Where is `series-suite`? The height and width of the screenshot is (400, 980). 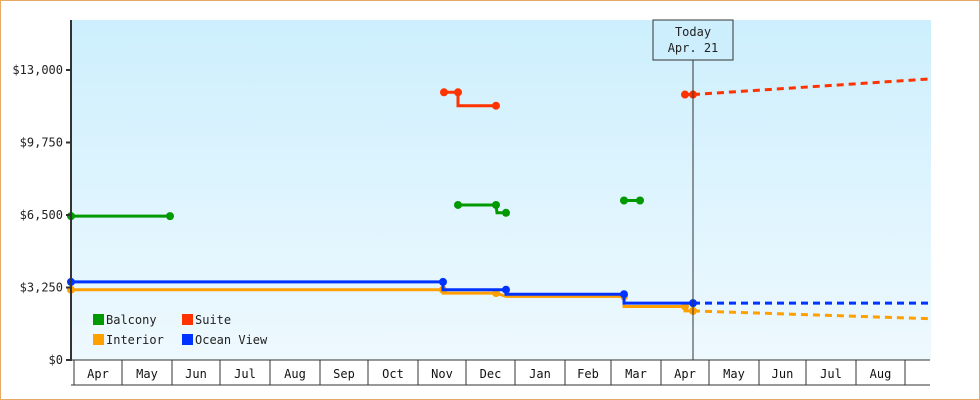 series-suite is located at coordinates (685, 93).